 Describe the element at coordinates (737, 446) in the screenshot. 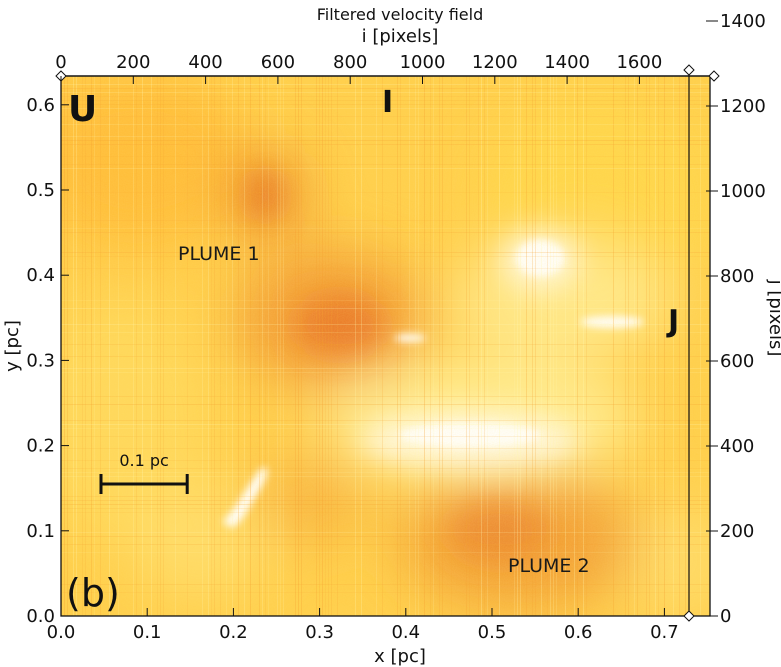

I see `y2-tick-label: 400` at that location.